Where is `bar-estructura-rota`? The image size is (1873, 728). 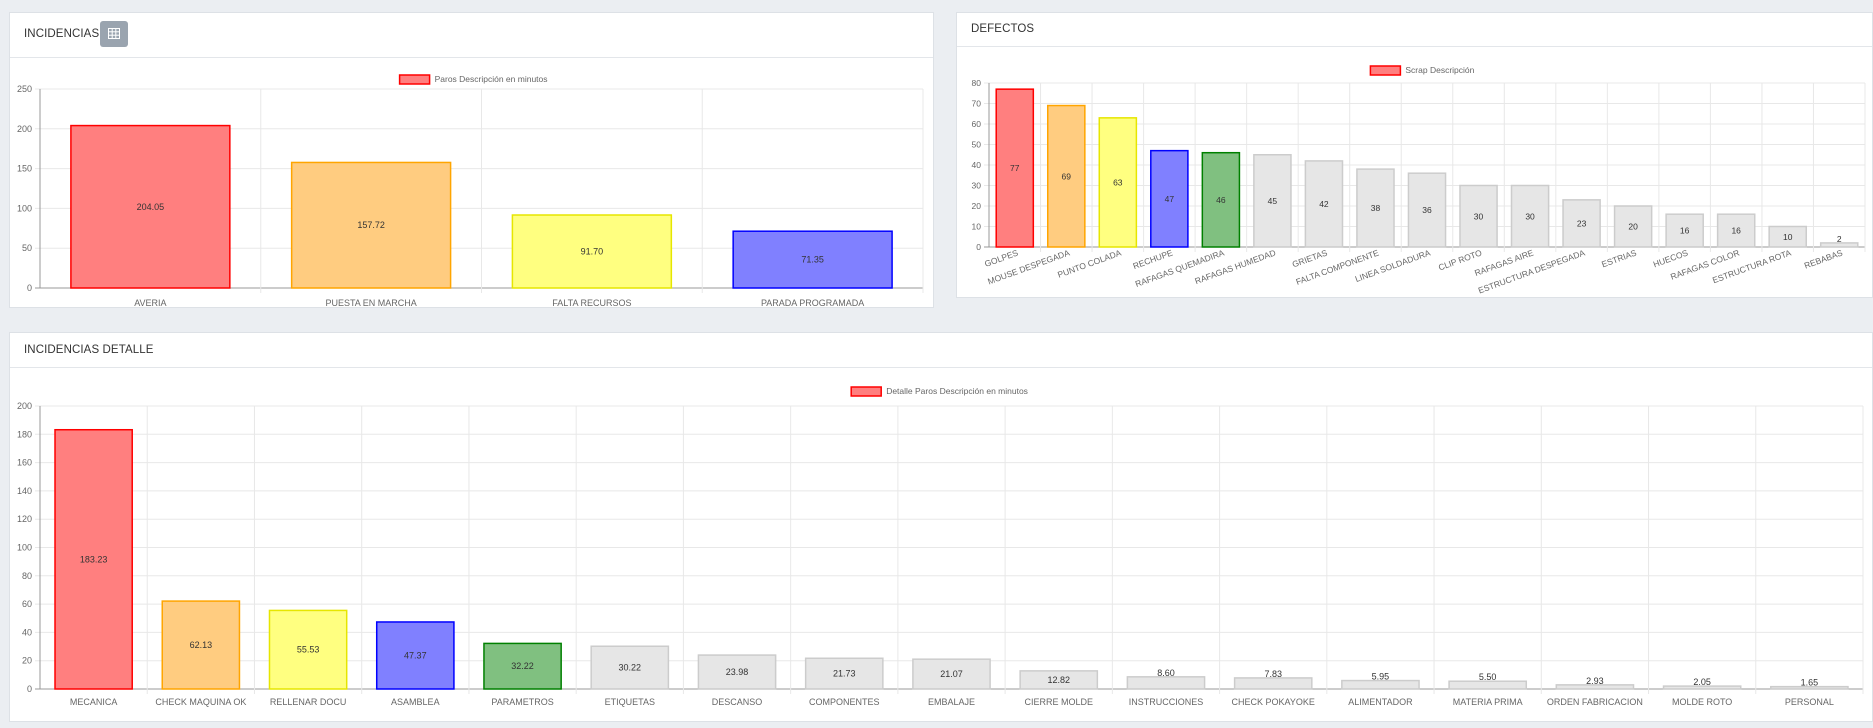 bar-estructura-rota is located at coordinates (1788, 236).